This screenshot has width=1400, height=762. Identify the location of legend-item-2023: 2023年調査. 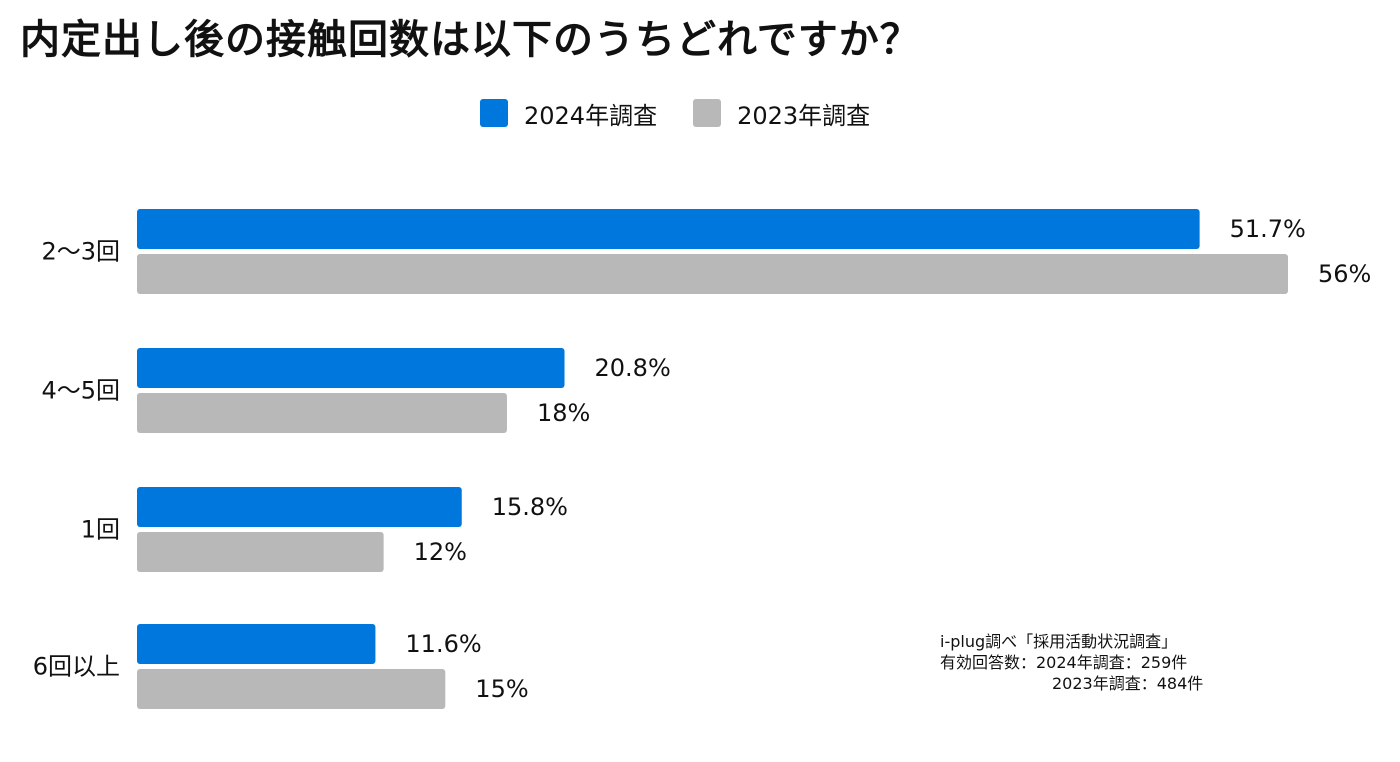
(781, 113).